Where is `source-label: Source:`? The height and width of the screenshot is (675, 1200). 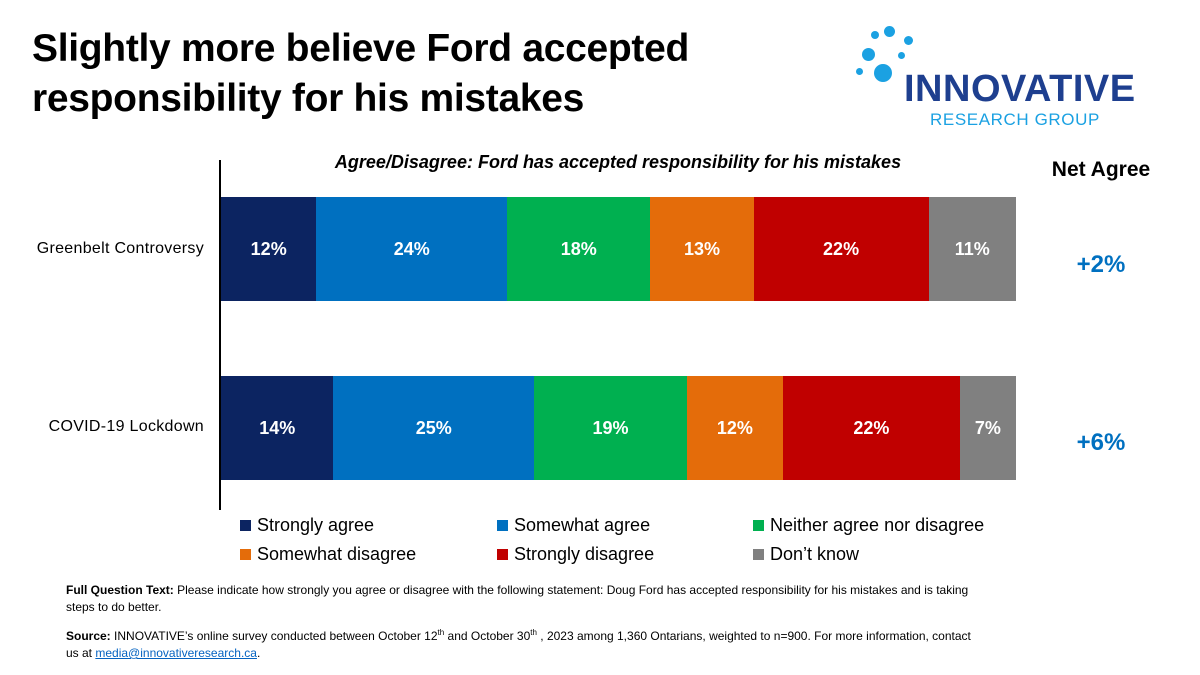
source-label: Source: is located at coordinates (88, 636).